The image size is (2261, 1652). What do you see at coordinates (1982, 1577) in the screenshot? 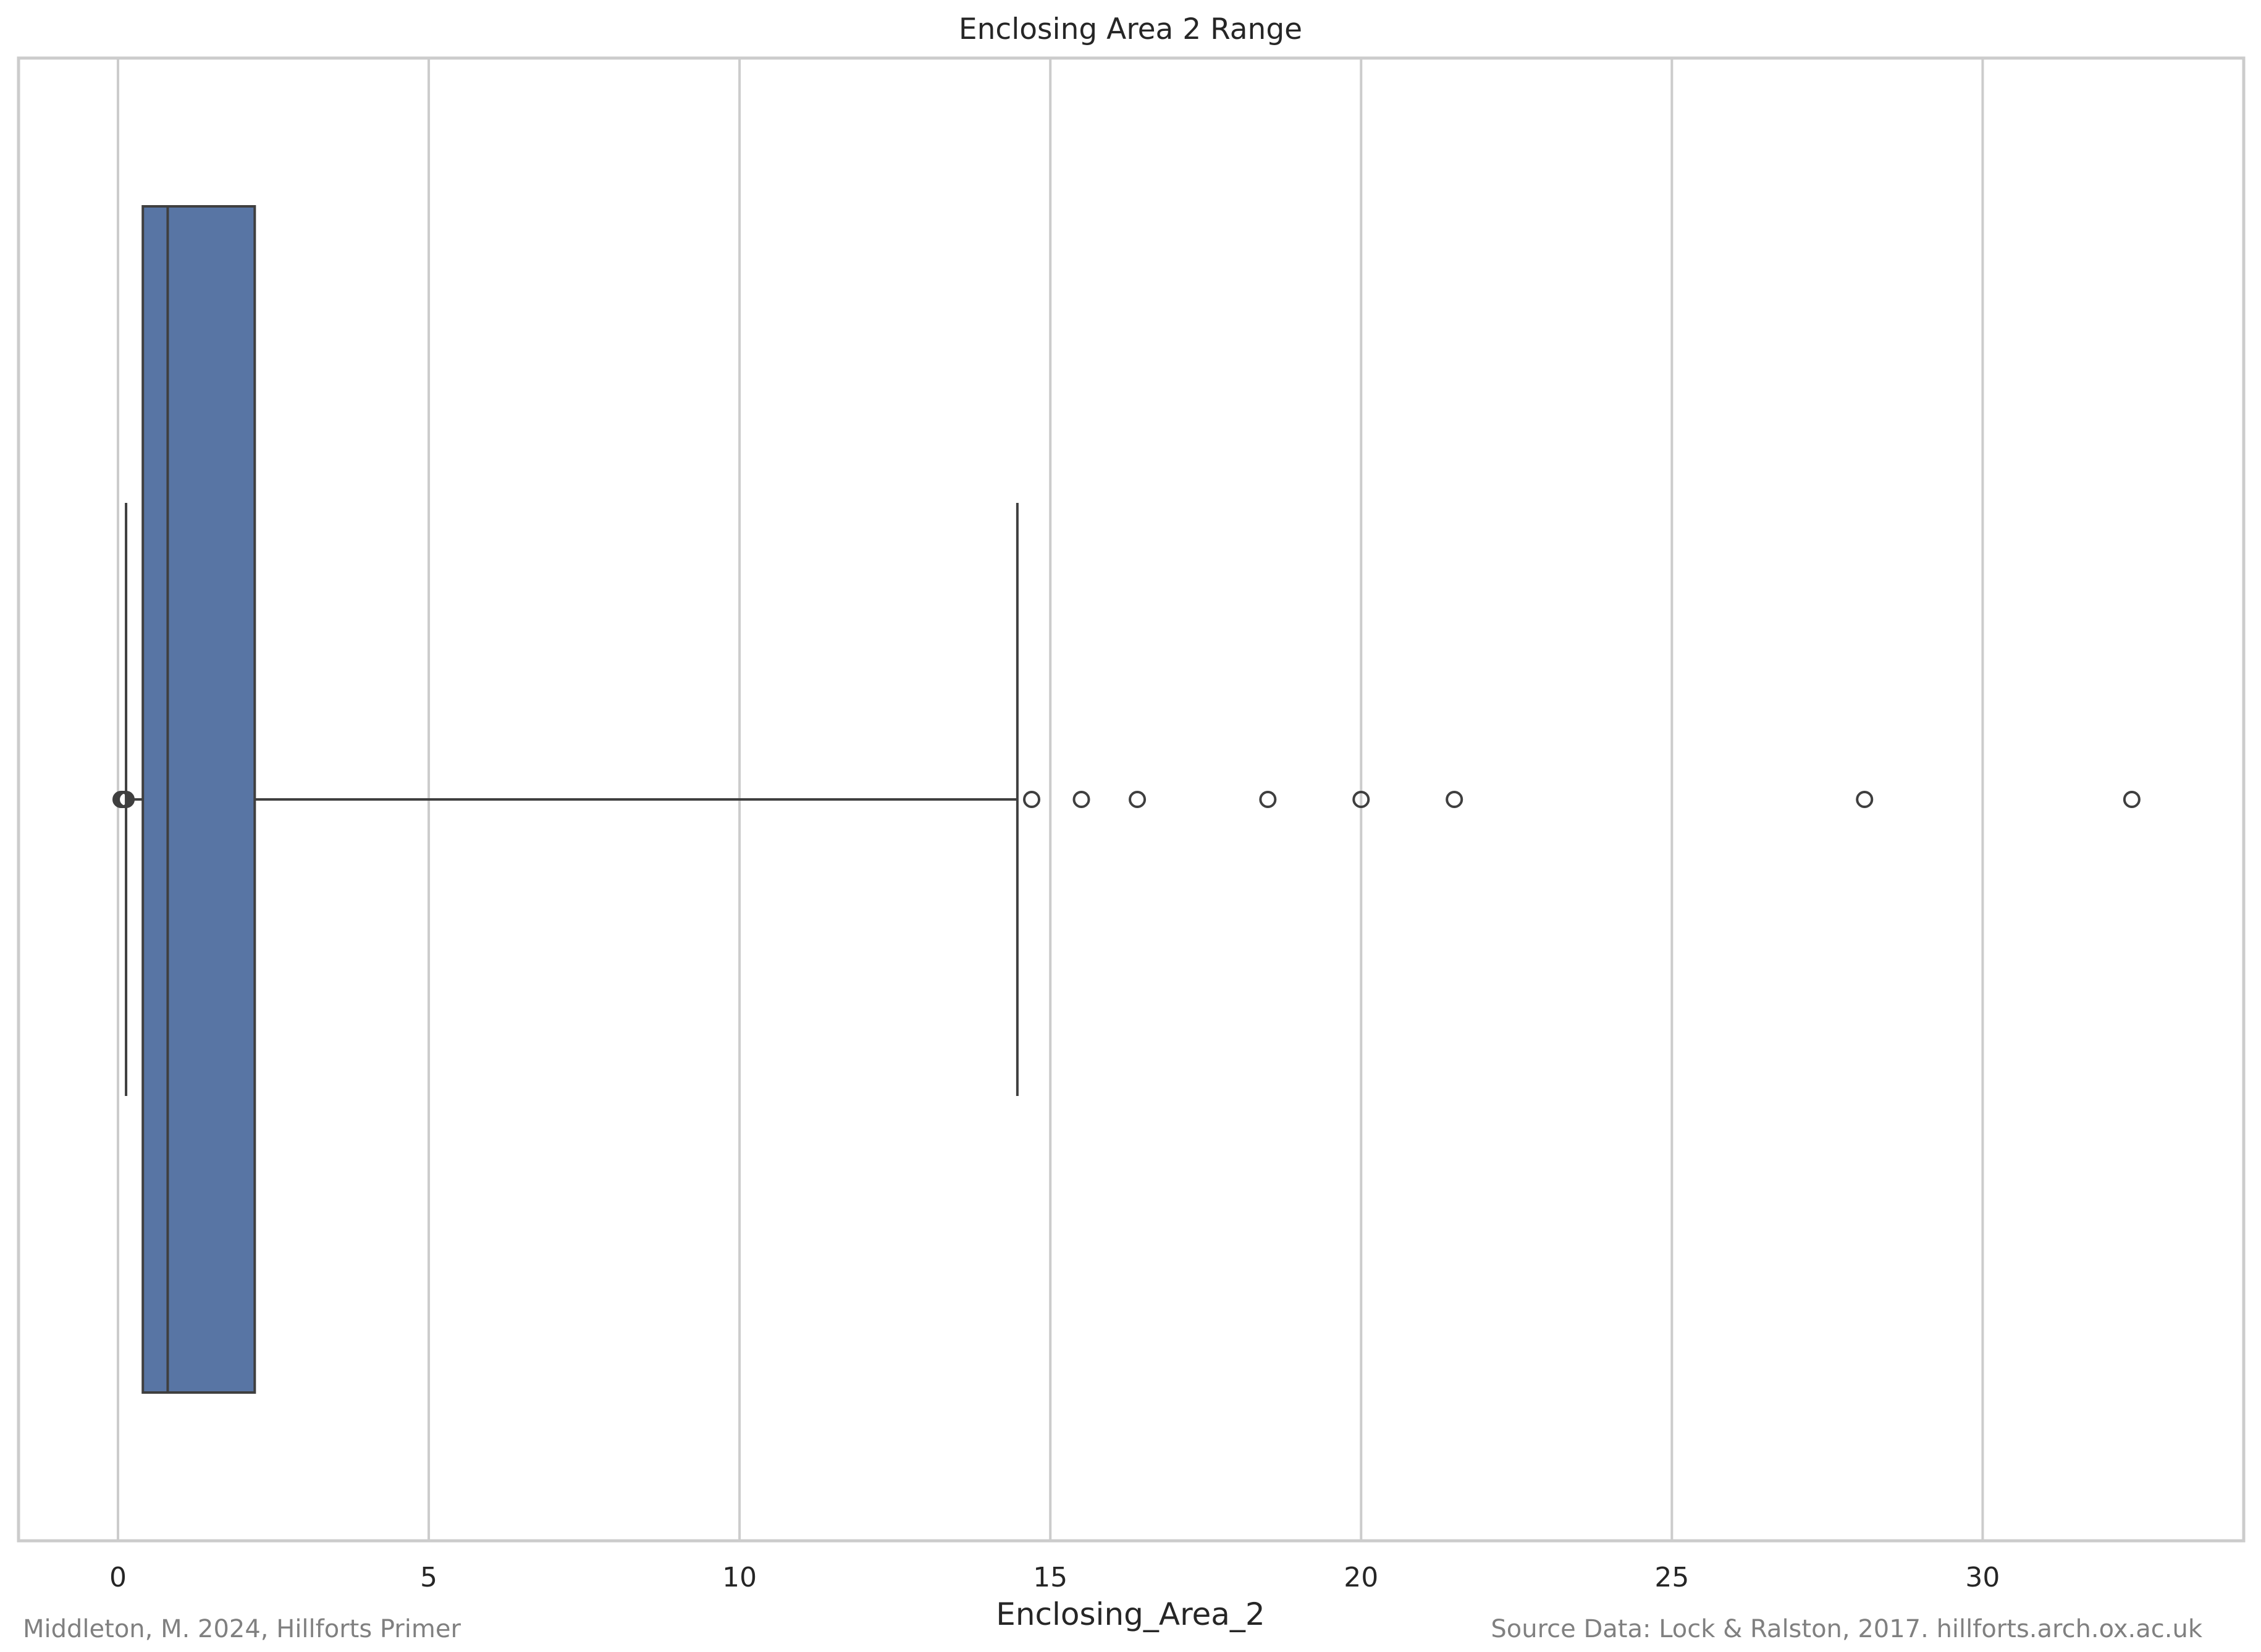
I see `x-tick-label: 30` at bounding box center [1982, 1577].